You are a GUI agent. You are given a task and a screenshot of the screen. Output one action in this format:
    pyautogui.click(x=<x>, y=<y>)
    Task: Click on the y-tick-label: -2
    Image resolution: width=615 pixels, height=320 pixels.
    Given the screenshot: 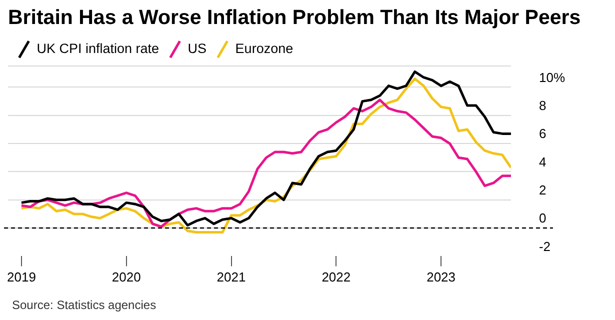 What is the action you would take?
    pyautogui.click(x=544, y=246)
    